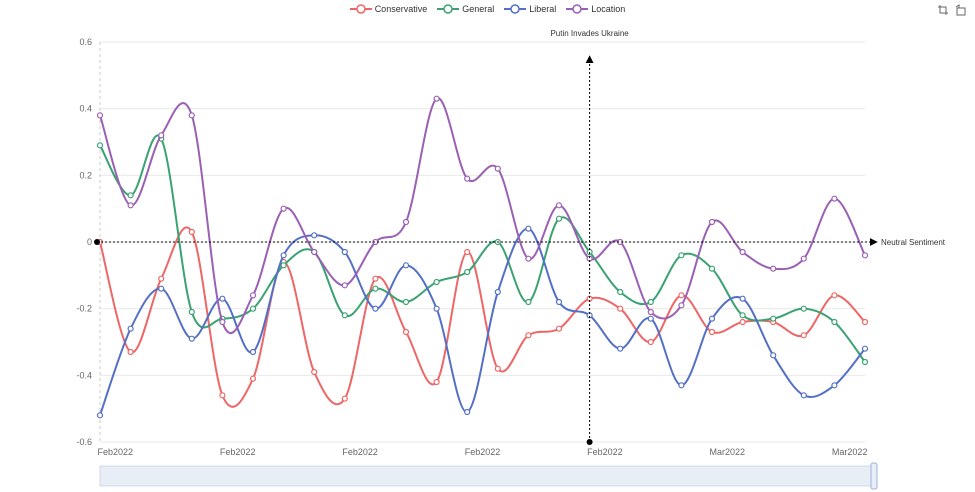 The width and height of the screenshot is (975, 492). I want to click on event-label: Putin Invades Ukraine, so click(589, 33).